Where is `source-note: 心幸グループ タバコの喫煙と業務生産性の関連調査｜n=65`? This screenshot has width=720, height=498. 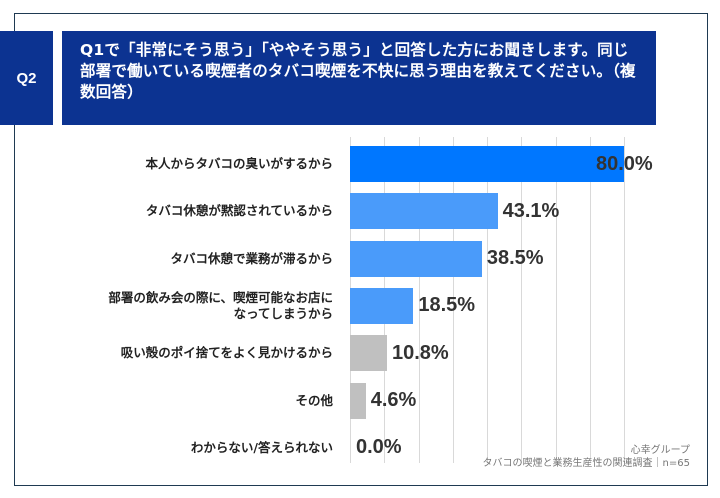
source-note: 心幸グループ タバコの喫煙と業務生産性の関連調査｜n=65 is located at coordinates (586, 457).